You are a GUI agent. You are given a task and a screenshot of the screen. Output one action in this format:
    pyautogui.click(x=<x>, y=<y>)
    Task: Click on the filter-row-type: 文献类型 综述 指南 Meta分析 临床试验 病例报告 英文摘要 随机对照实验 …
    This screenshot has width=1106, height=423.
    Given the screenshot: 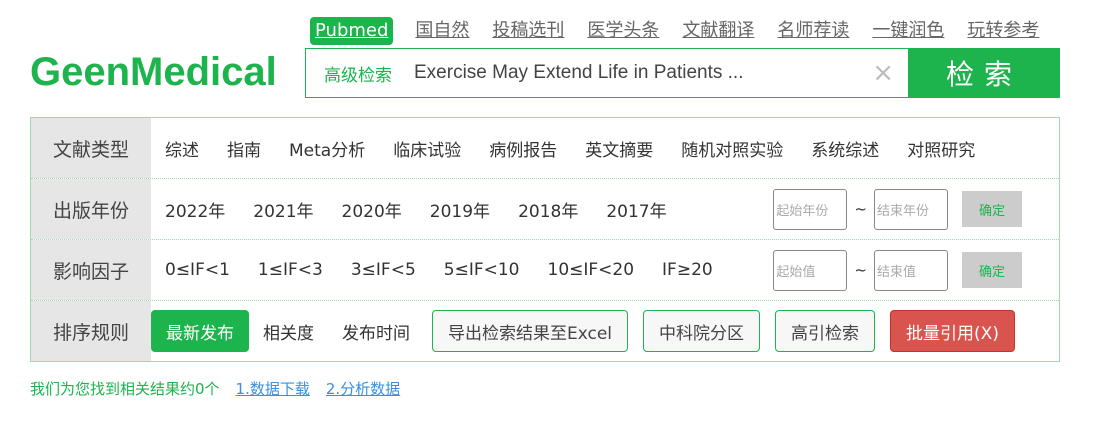 What is the action you would take?
    pyautogui.click(x=545, y=148)
    